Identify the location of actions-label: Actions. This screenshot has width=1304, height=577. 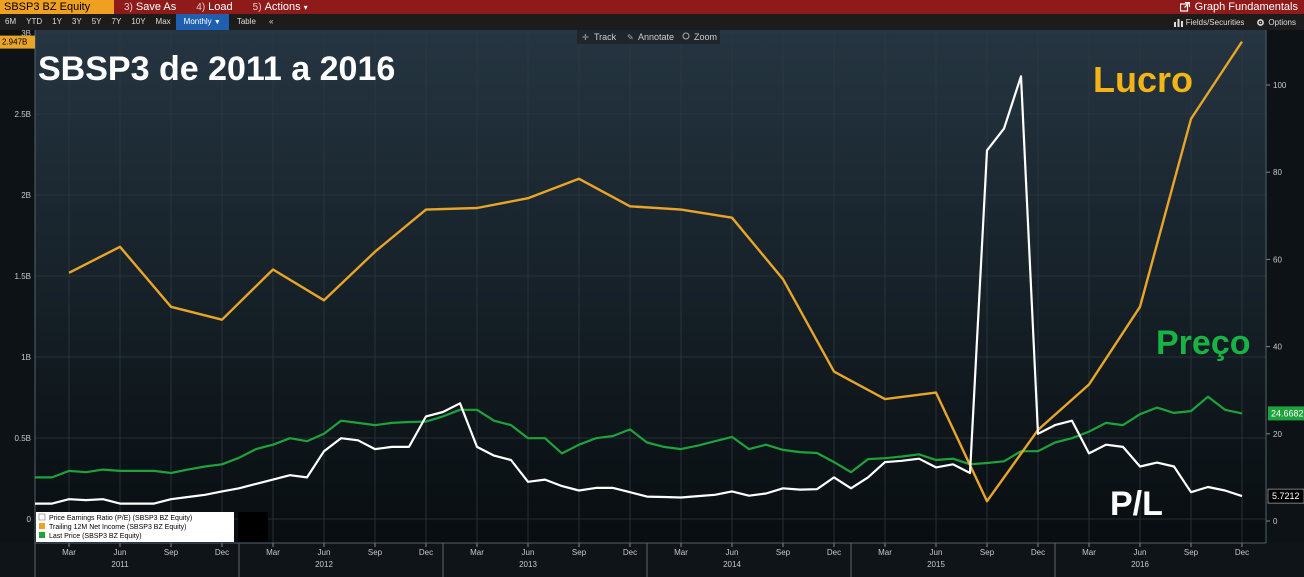
(282, 7).